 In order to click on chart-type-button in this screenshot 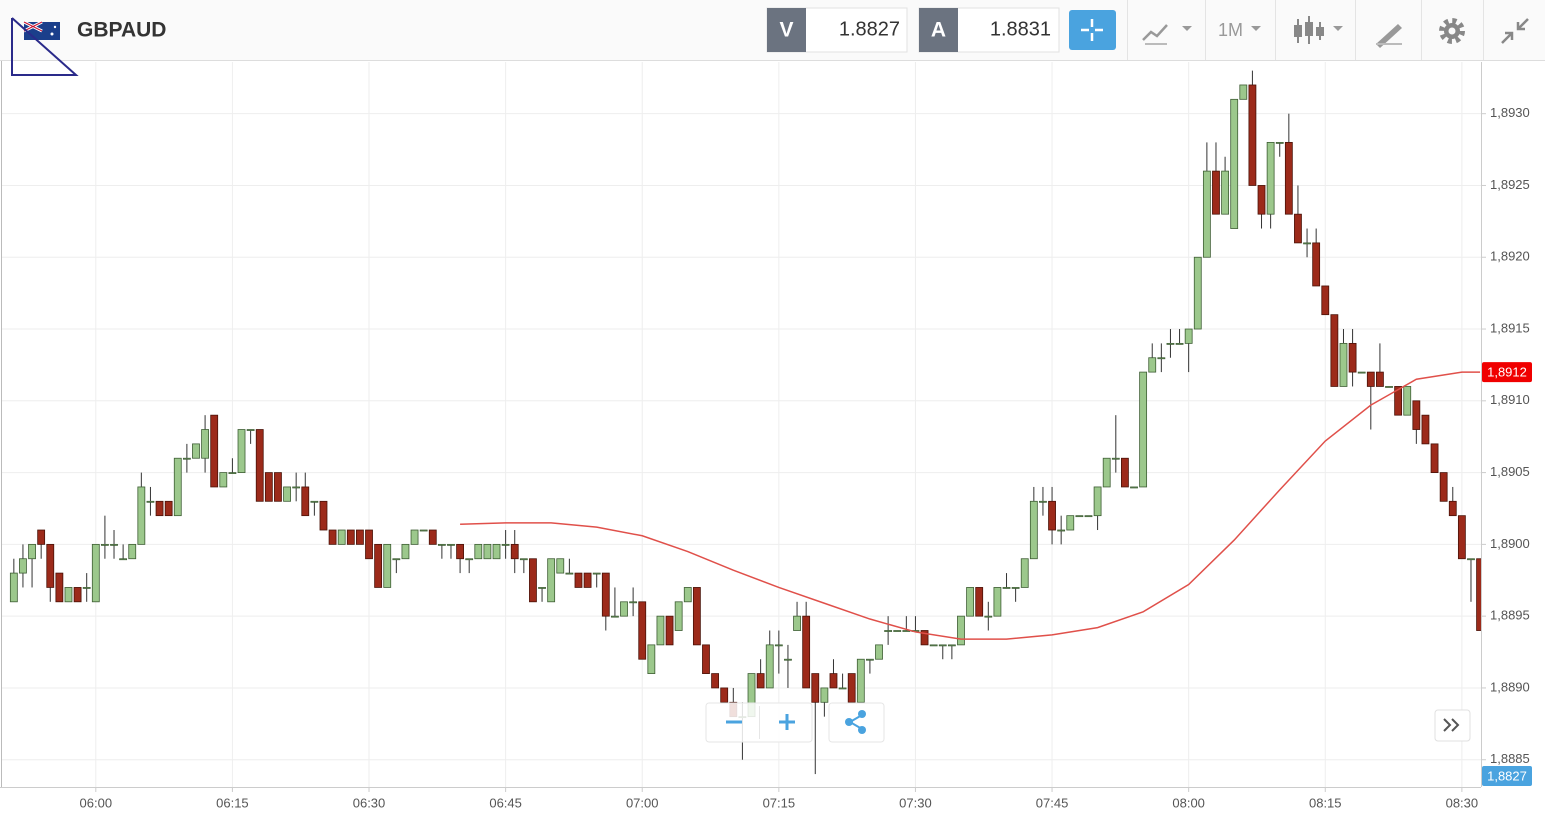, I will do `click(1318, 30)`.